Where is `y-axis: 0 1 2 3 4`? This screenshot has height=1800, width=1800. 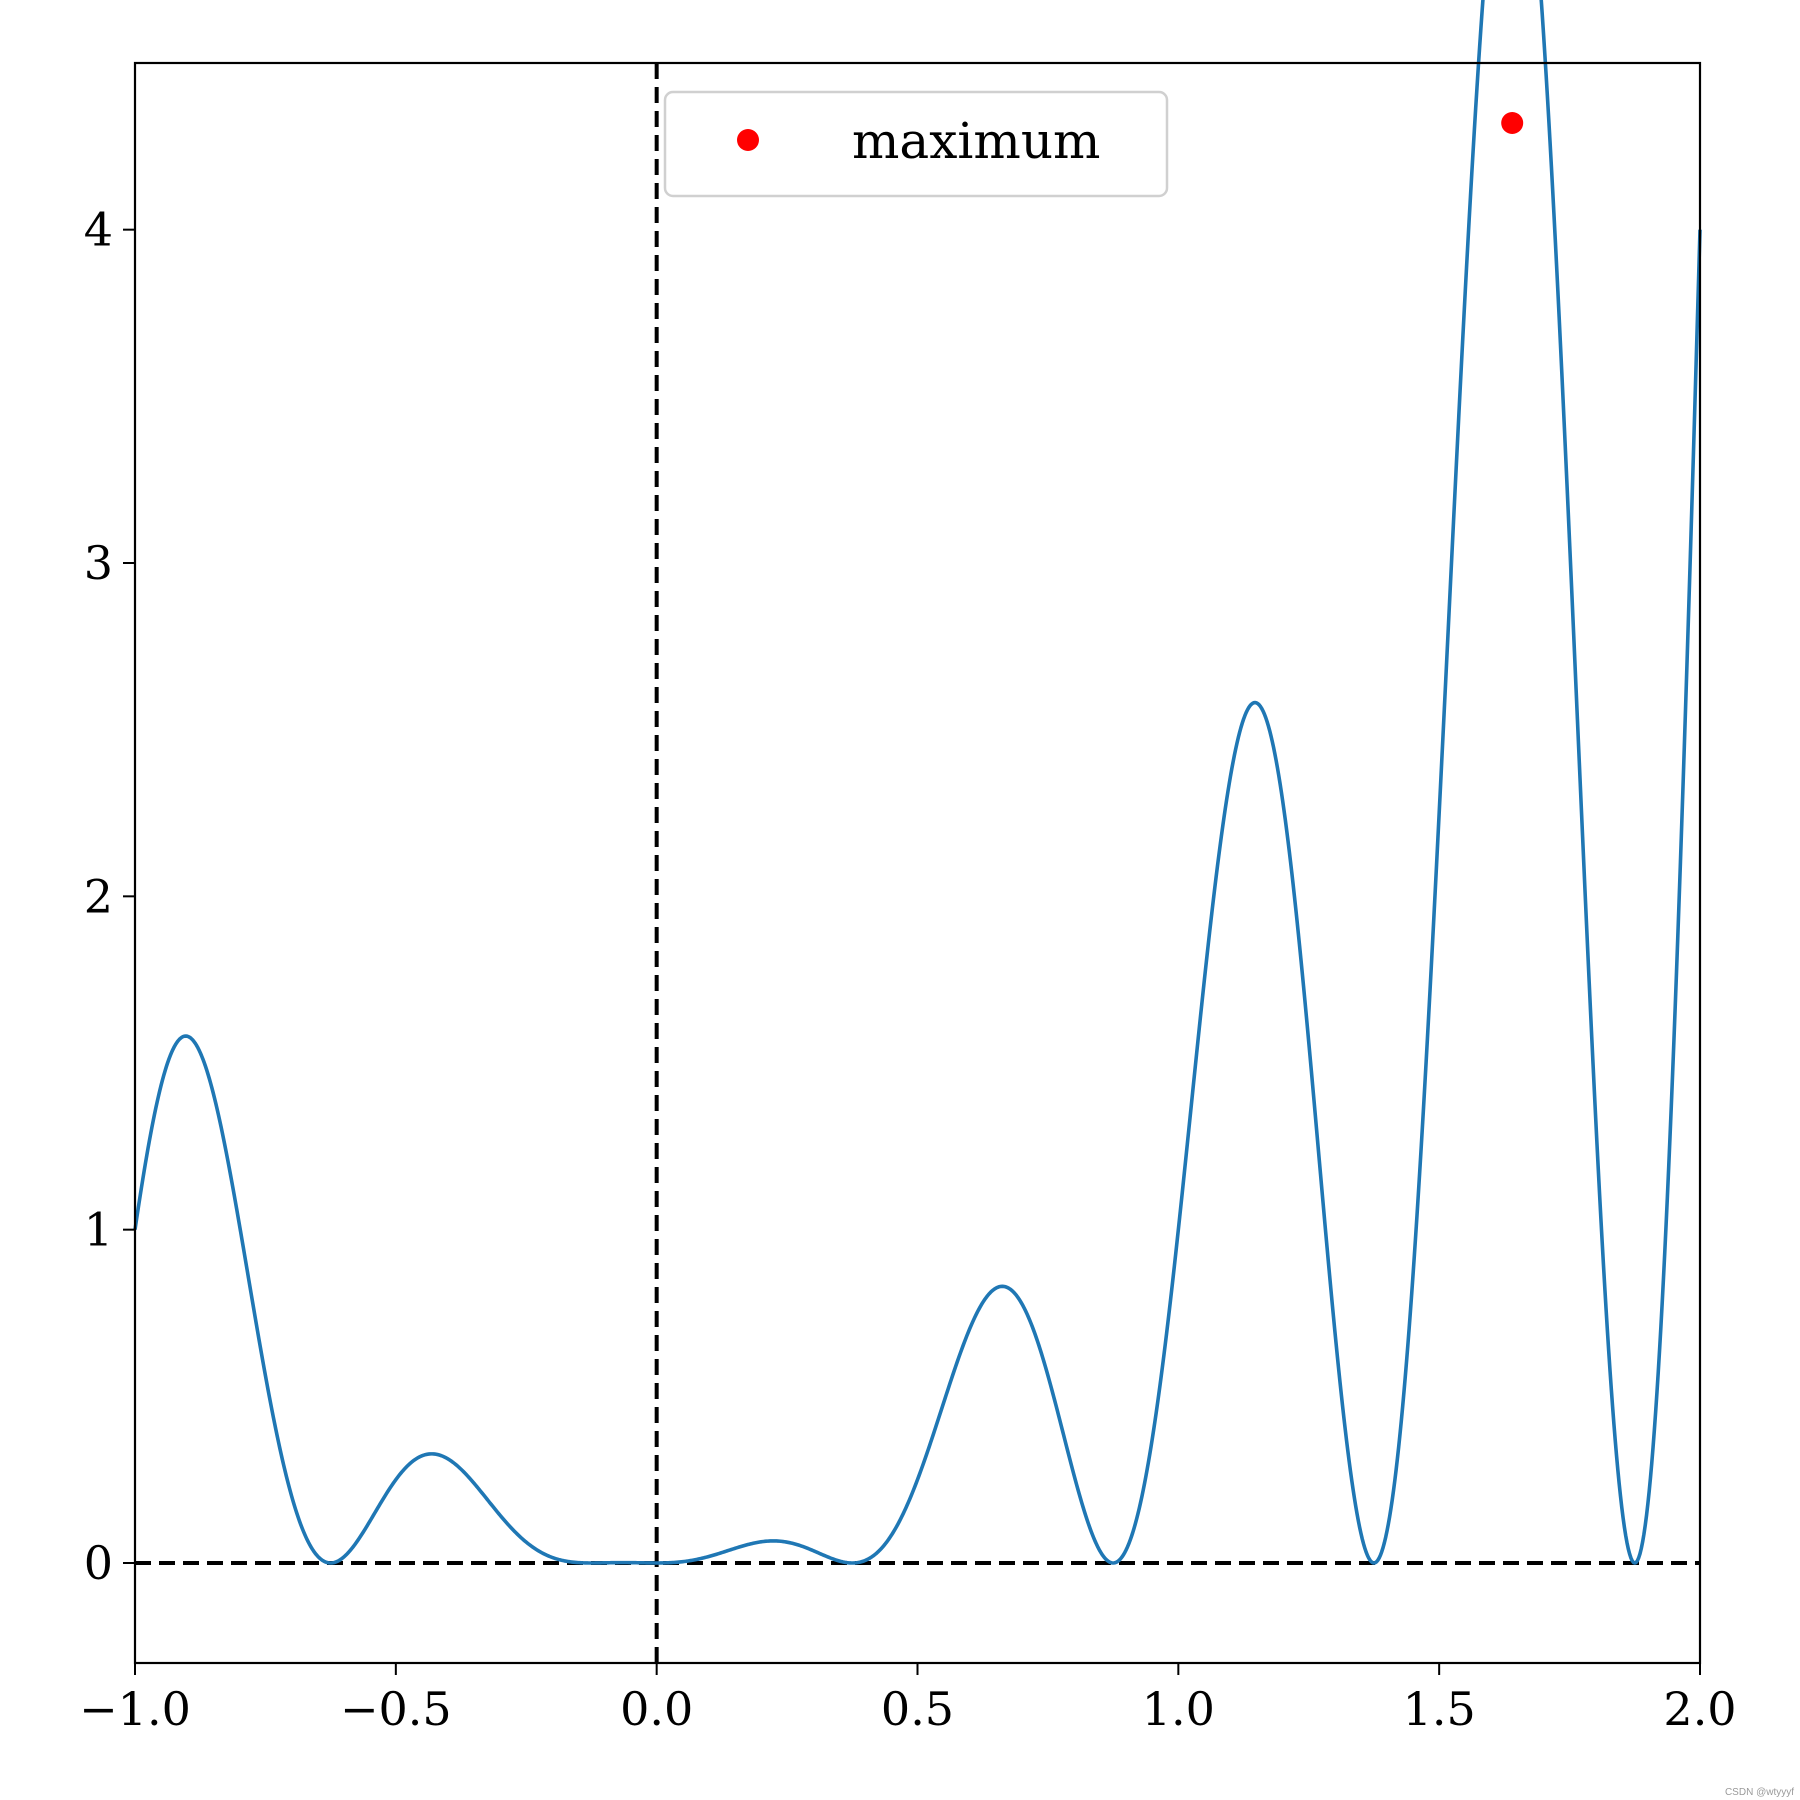
y-axis: 0 1 2 3 4 is located at coordinates (109, 896).